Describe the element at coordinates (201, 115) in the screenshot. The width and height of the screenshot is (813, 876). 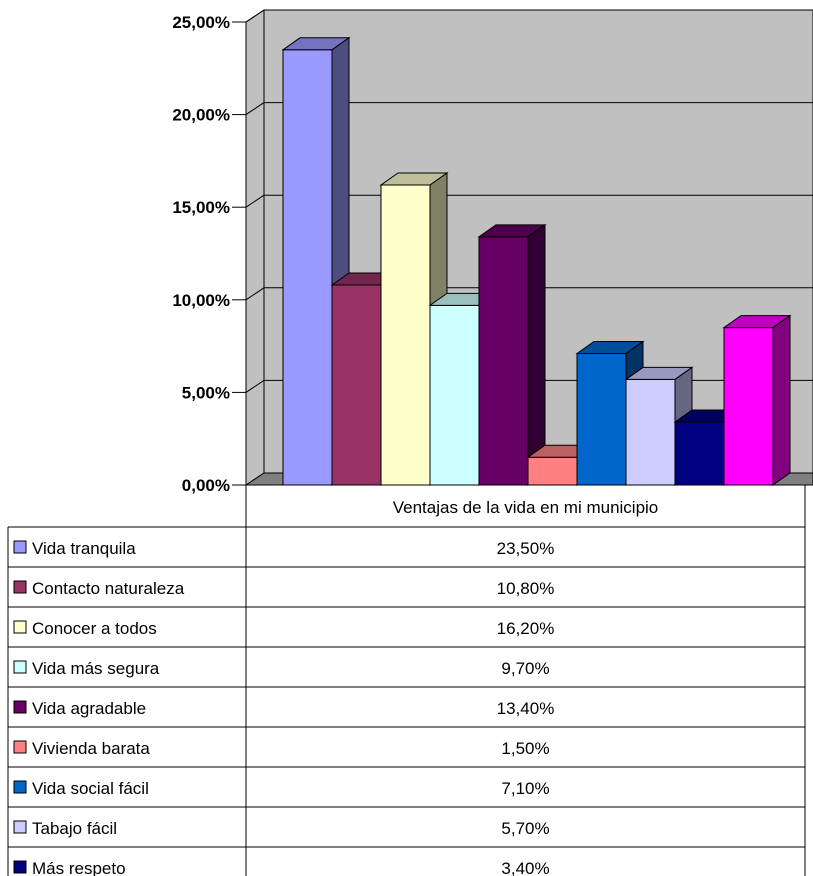
I see `y-tick-label: 20,00%` at that location.